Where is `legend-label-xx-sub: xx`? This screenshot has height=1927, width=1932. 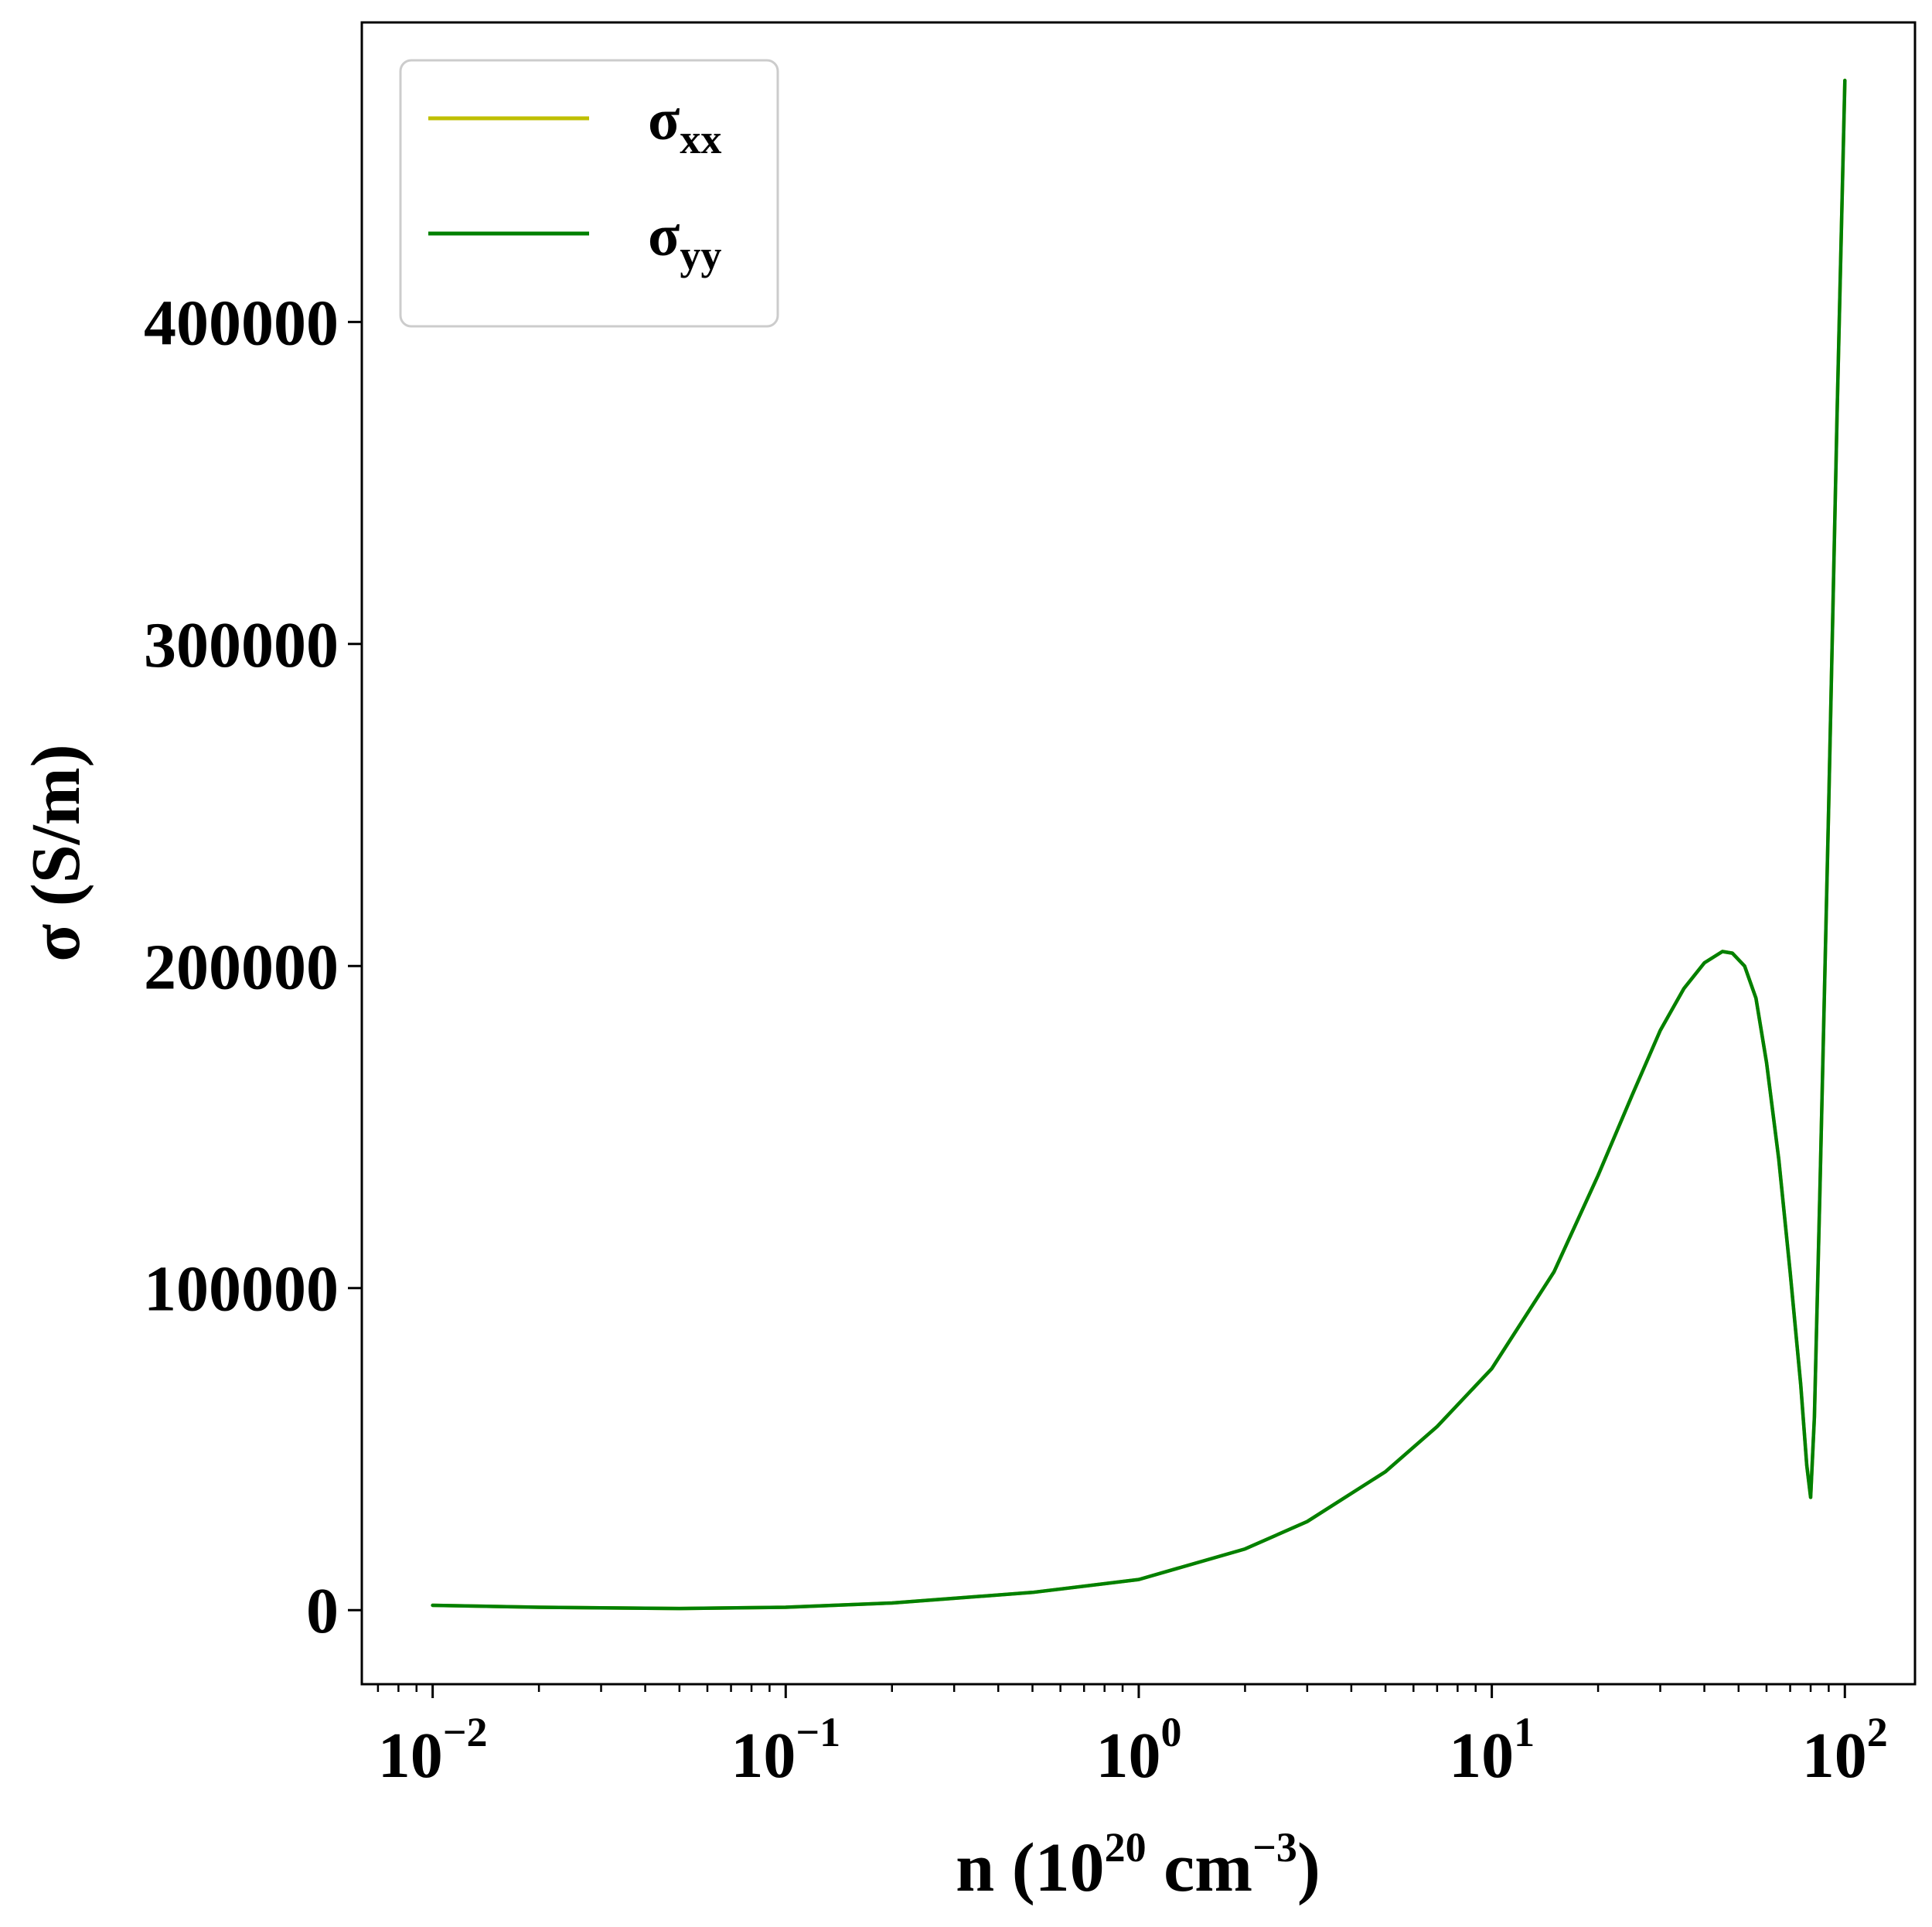 legend-label-xx-sub: xx is located at coordinates (700, 139).